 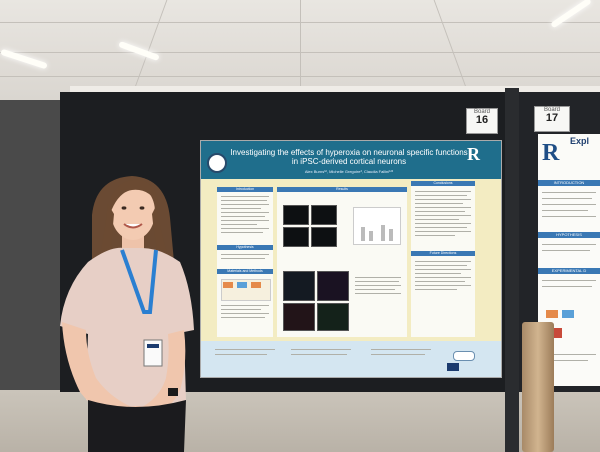 I want to click on booth-number-card-16: Board 16, so click(x=482, y=121).